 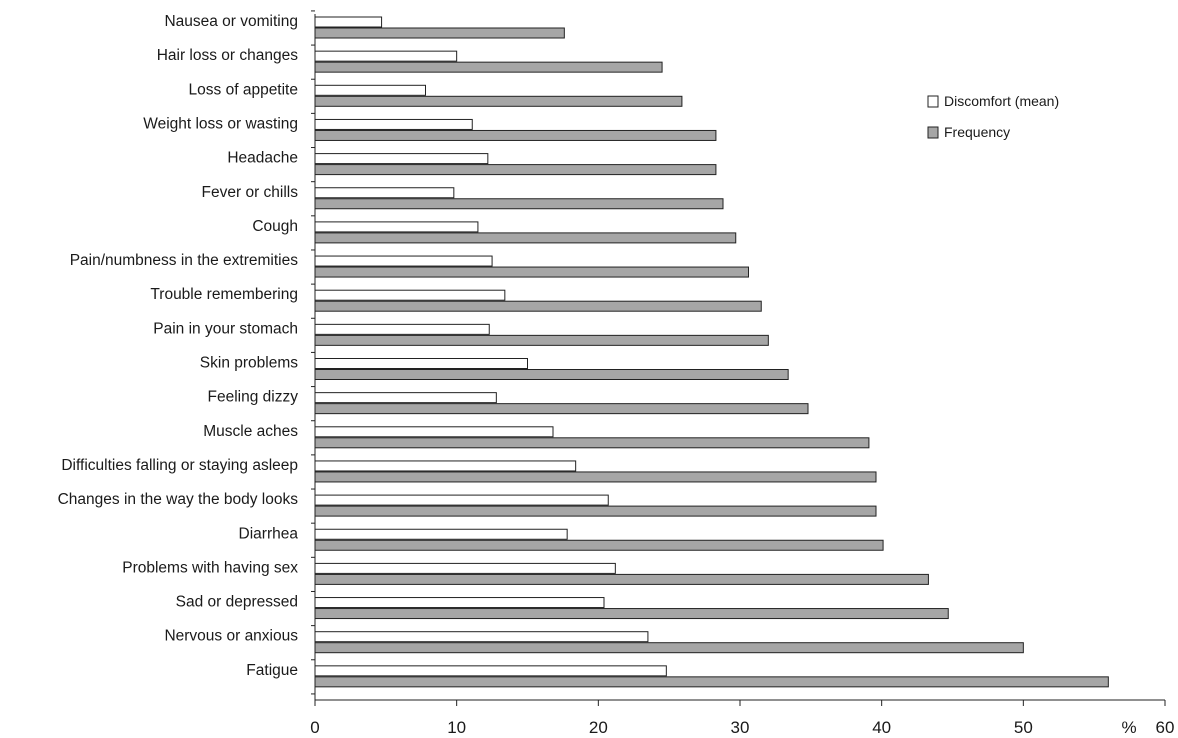 What do you see at coordinates (184, 260) in the screenshot?
I see `category-label: Pain/numbness in the extremities` at bounding box center [184, 260].